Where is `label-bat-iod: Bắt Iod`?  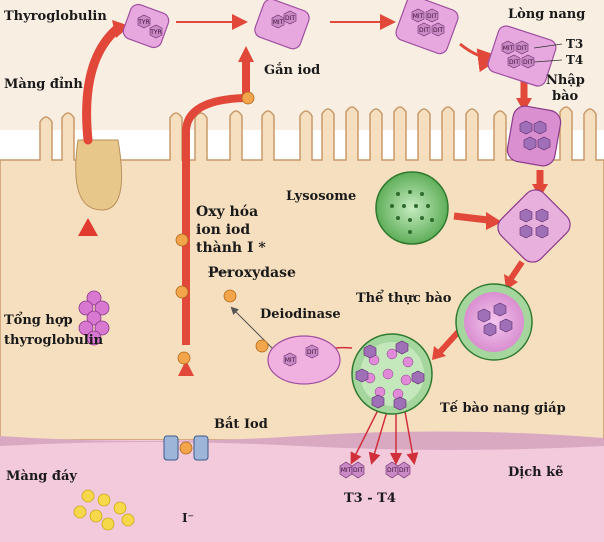
label-bat-iod: Bắt Iod is located at coordinates (241, 424).